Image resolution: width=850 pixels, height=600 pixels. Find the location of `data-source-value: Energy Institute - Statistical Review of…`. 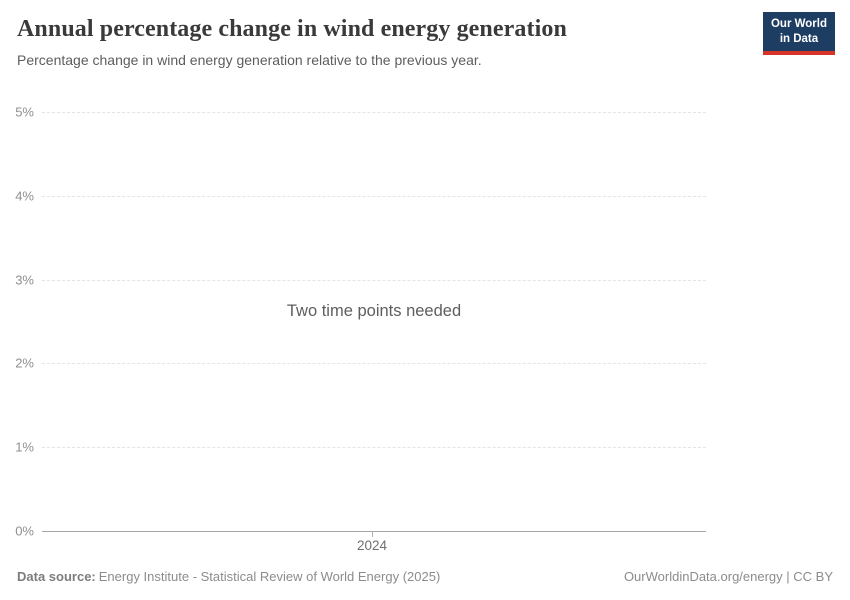

data-source-value: Energy Institute - Statistical Review of… is located at coordinates (269, 576).